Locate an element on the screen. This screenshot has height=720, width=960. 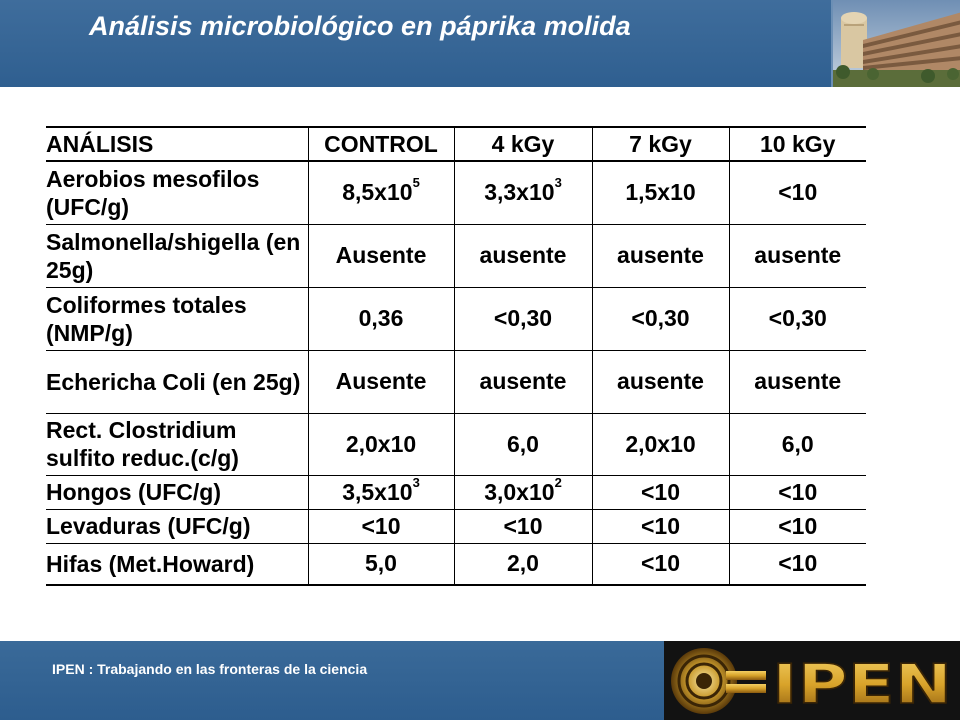
column-header: ANÁLISIS is located at coordinates (177, 144).